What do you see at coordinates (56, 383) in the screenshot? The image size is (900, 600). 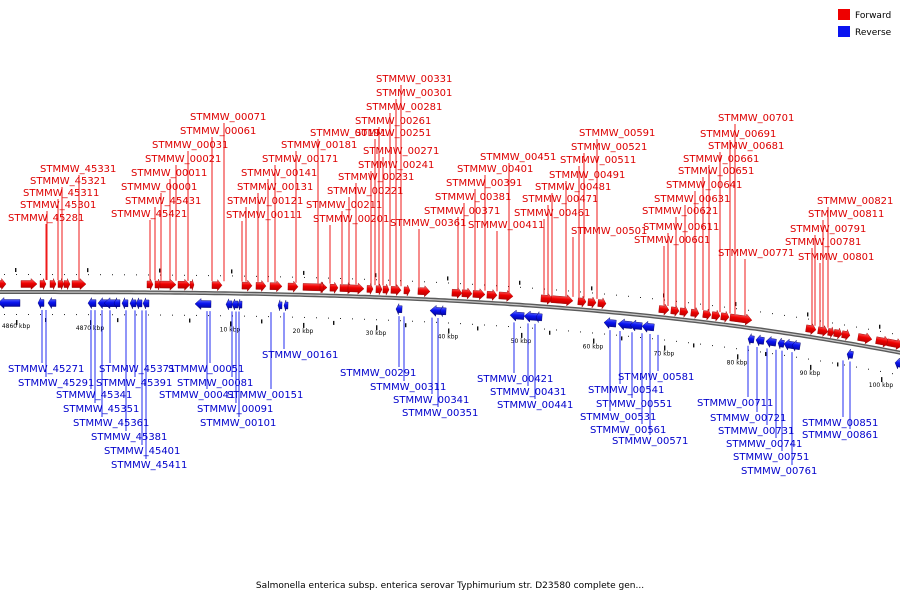 I see `reverse-gene-label: STMMW_45291` at bounding box center [56, 383].